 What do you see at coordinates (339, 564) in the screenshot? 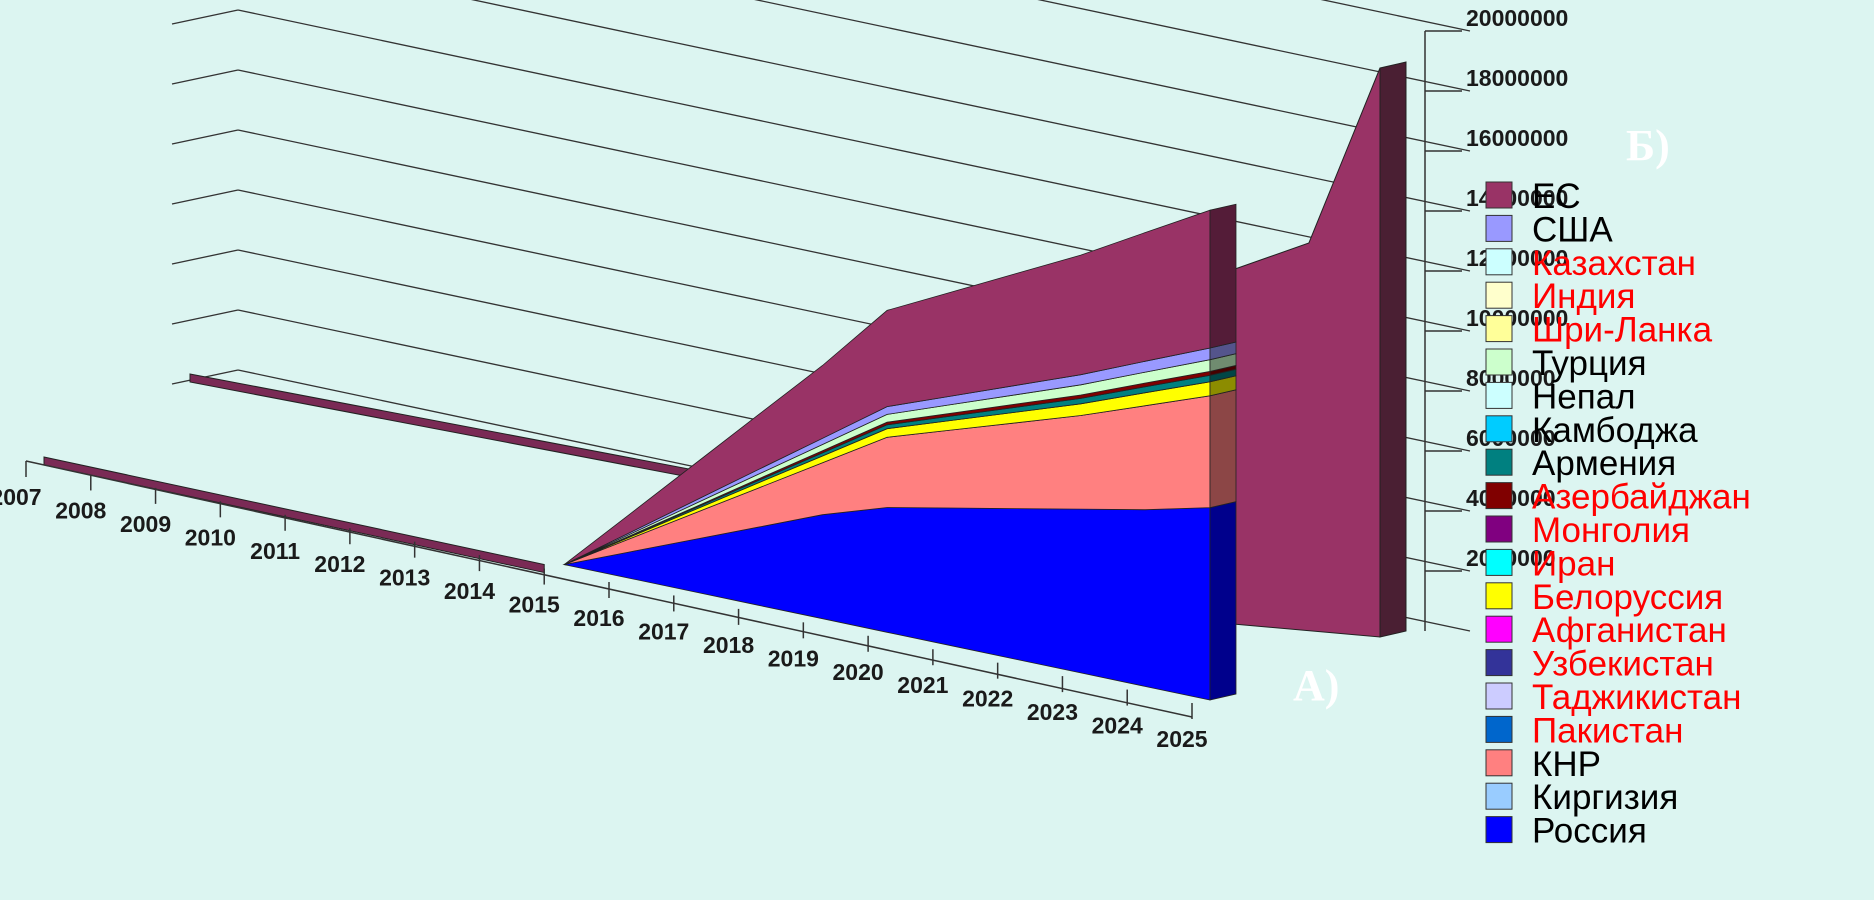
I see `x-tick-label: 2012` at bounding box center [339, 564].